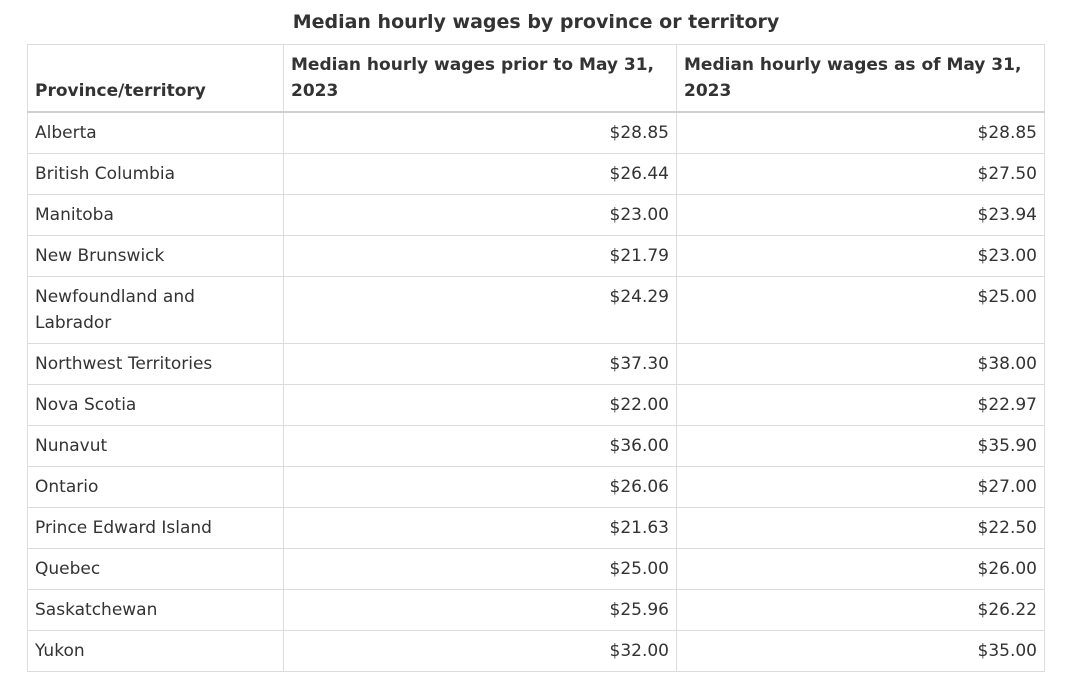  What do you see at coordinates (860, 610) in the screenshot?
I see `cell-current-wage: $26.22` at bounding box center [860, 610].